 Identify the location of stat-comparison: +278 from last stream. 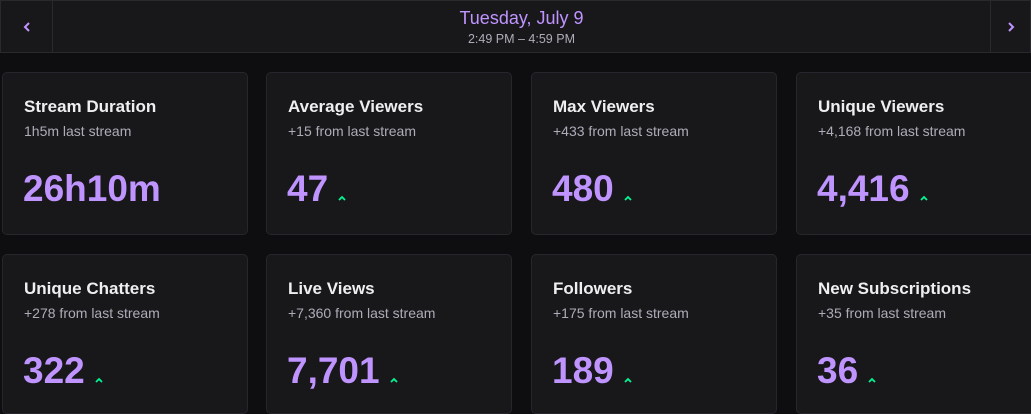
(92, 313).